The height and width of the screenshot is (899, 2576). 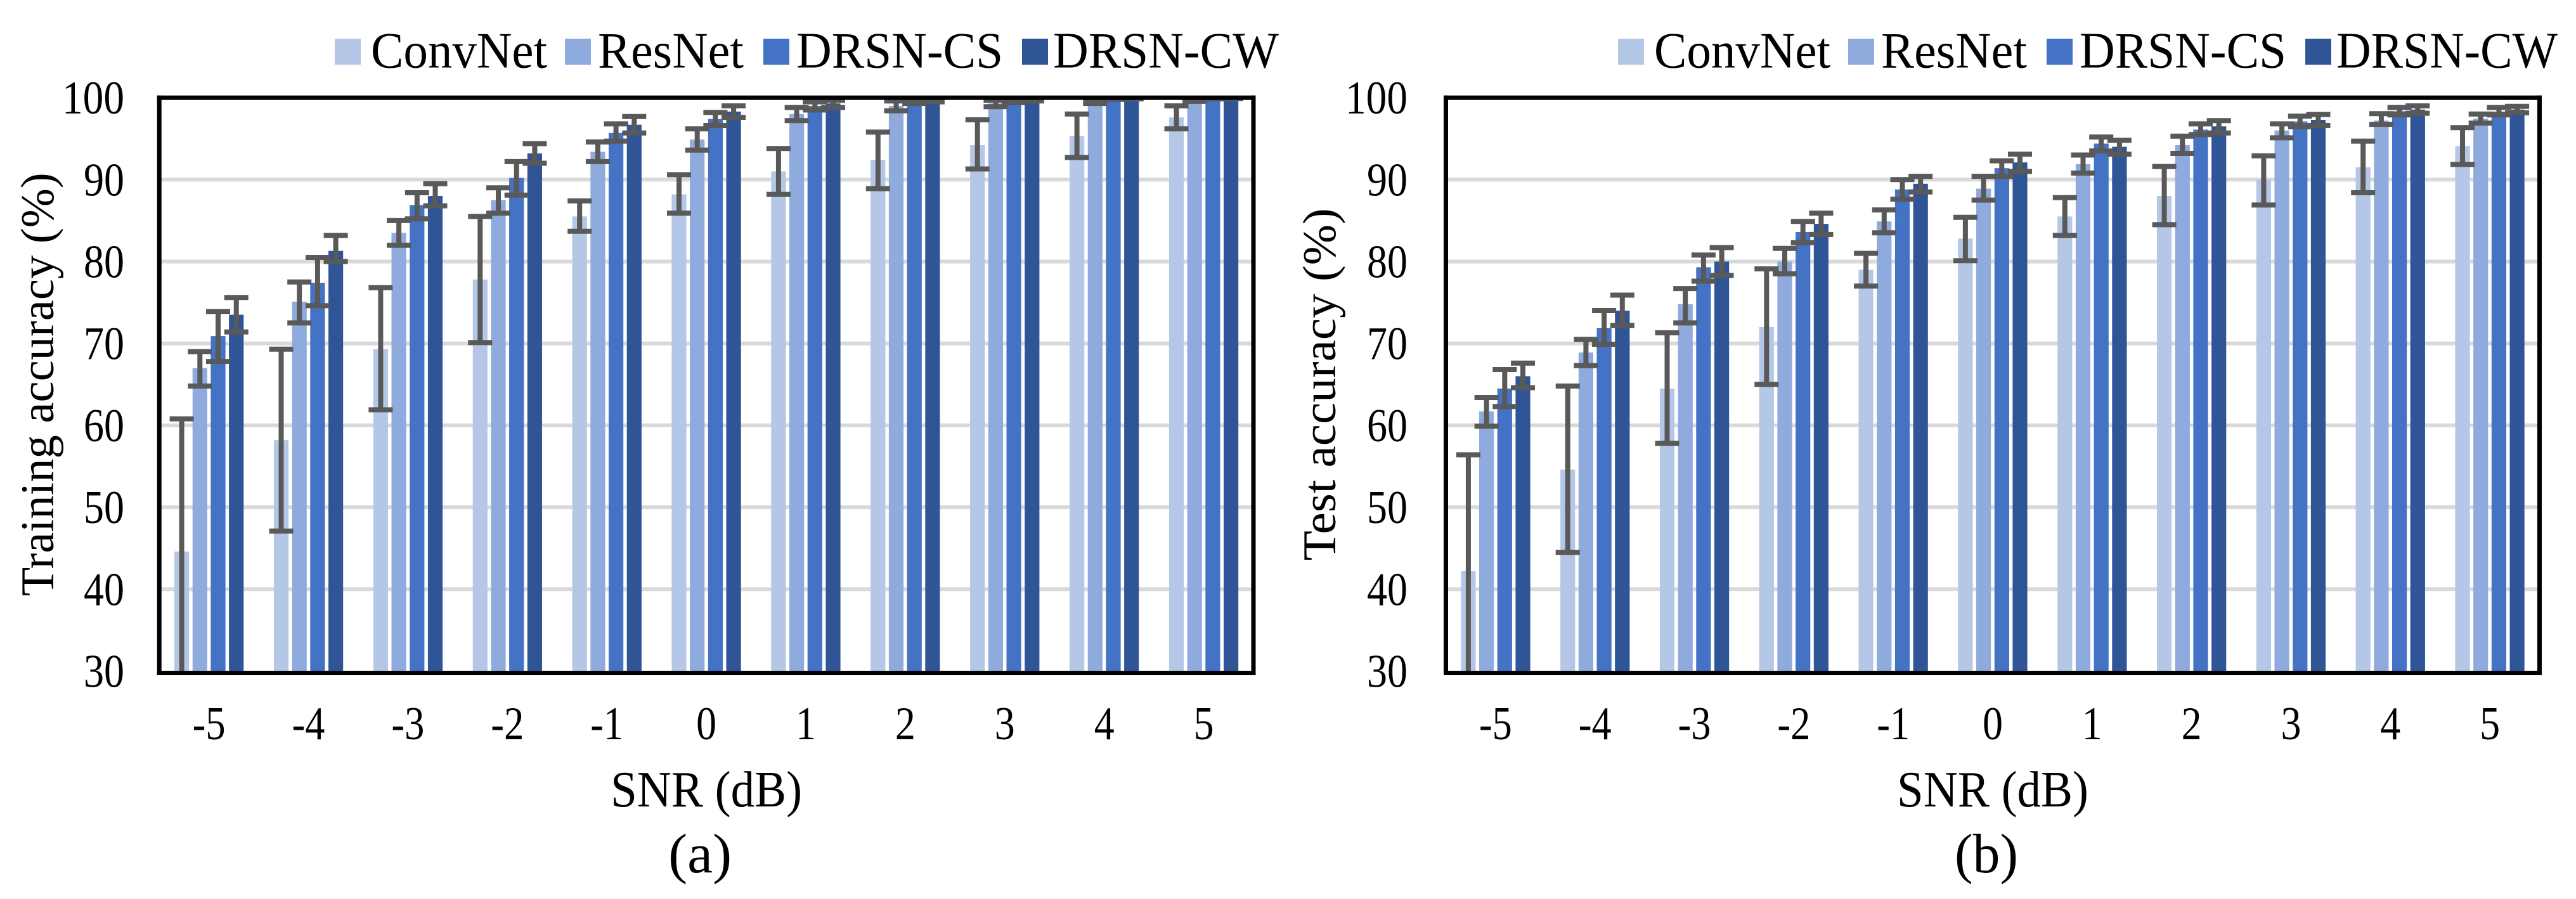 What do you see at coordinates (38, 384) in the screenshot?
I see `svg-text: Training accuracy (%)` at bounding box center [38, 384].